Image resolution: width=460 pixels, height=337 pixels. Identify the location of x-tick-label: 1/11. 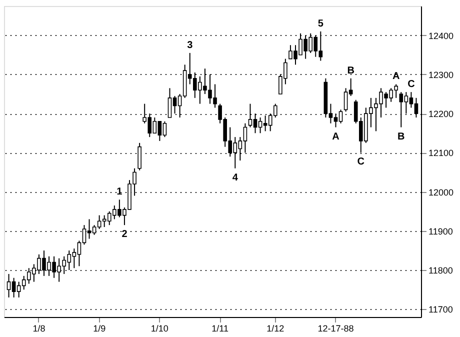
(220, 329).